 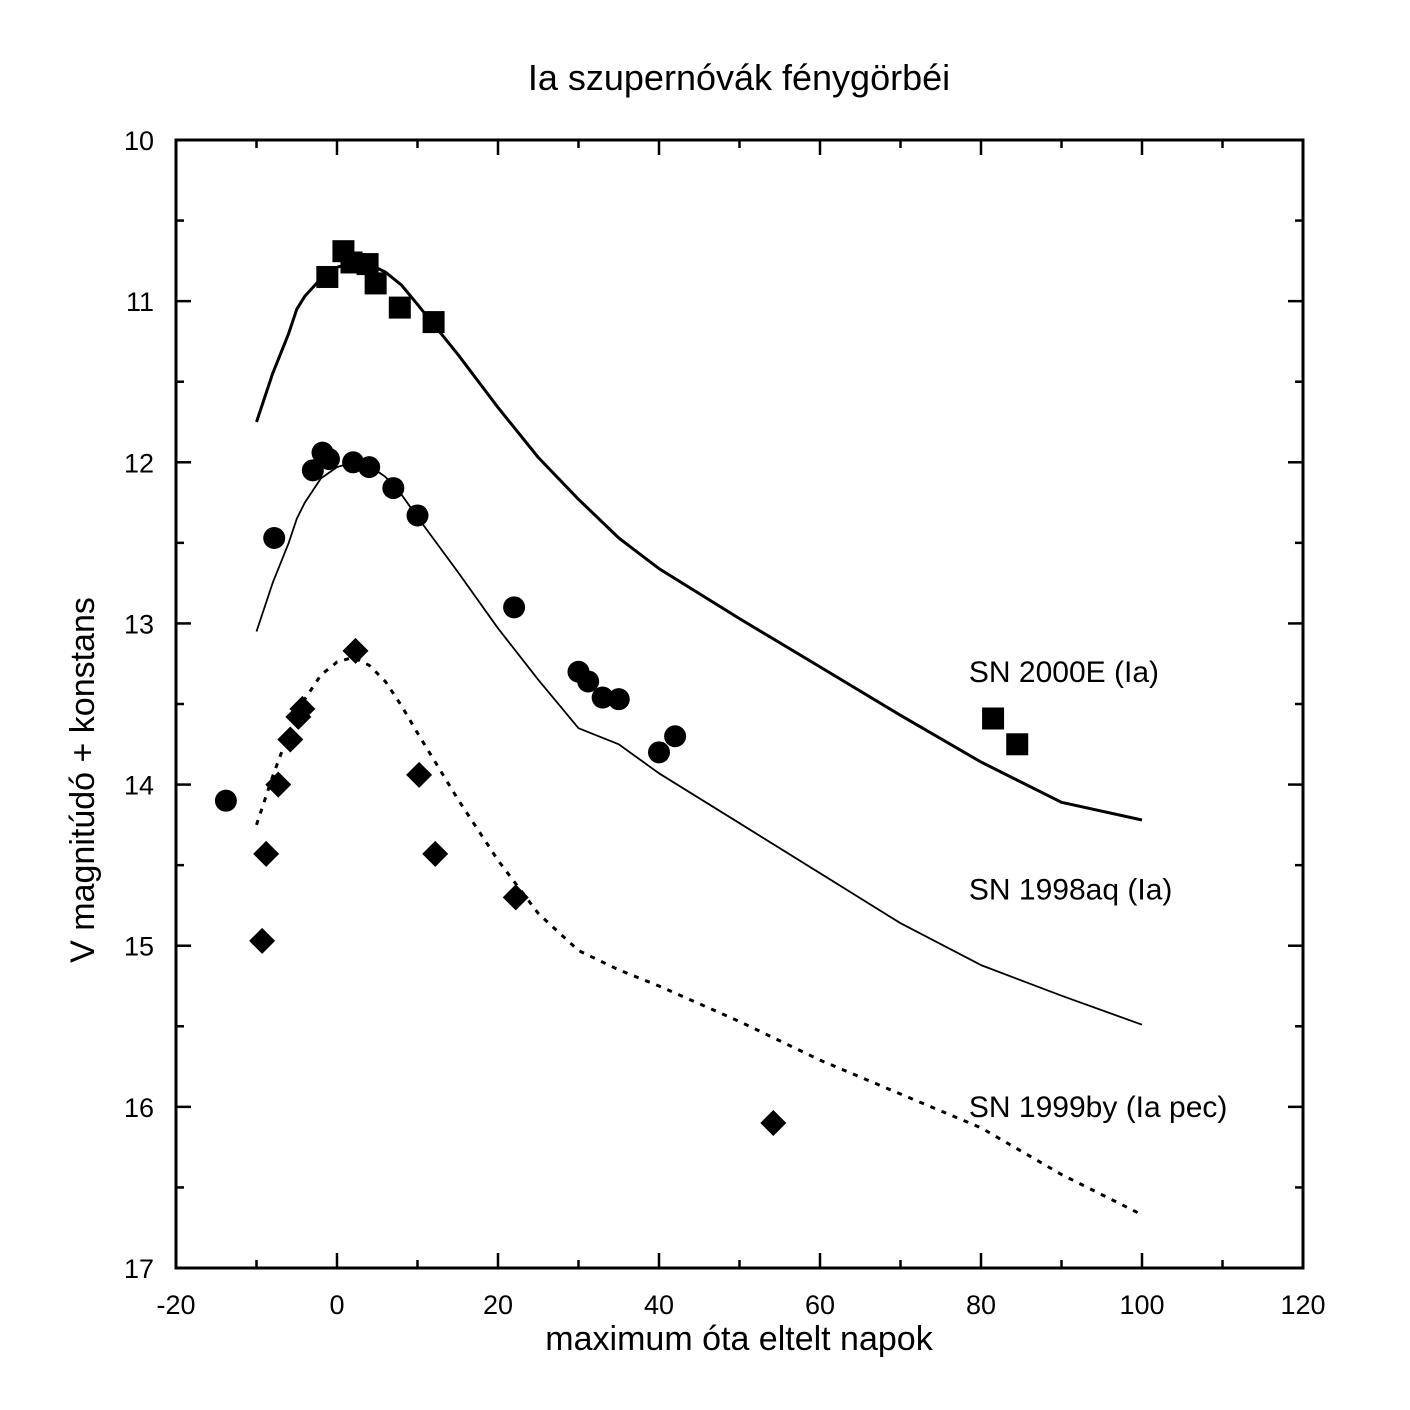 I want to click on y-tick-label: 13, so click(x=139, y=624).